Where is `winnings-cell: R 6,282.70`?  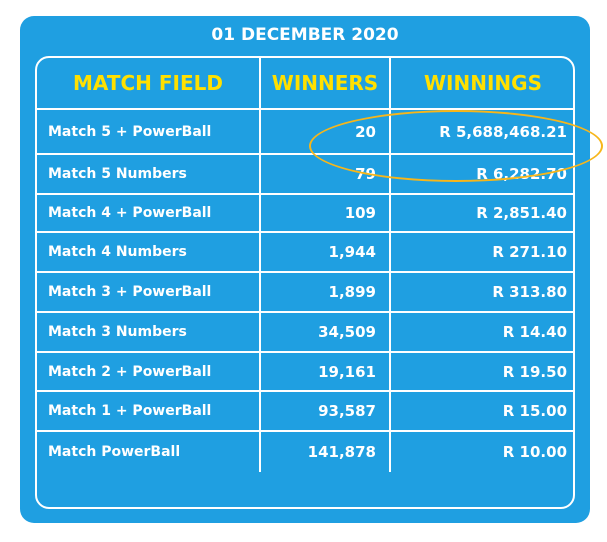
winnings-cell: R 6,282.70 is located at coordinates (481, 174).